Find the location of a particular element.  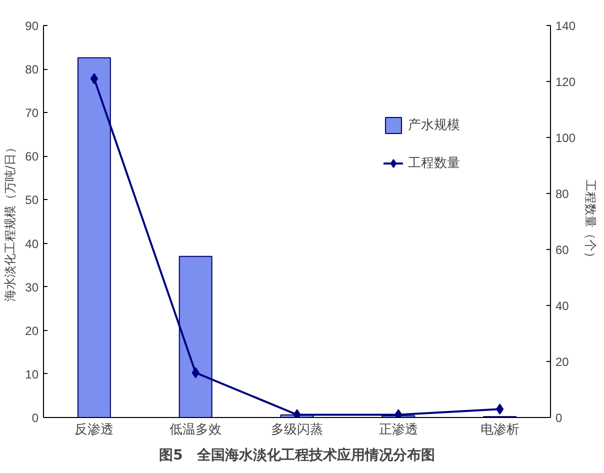

y-axis-title: 海水淡化工程规模（万吨/日） is located at coordinates (10, 221).